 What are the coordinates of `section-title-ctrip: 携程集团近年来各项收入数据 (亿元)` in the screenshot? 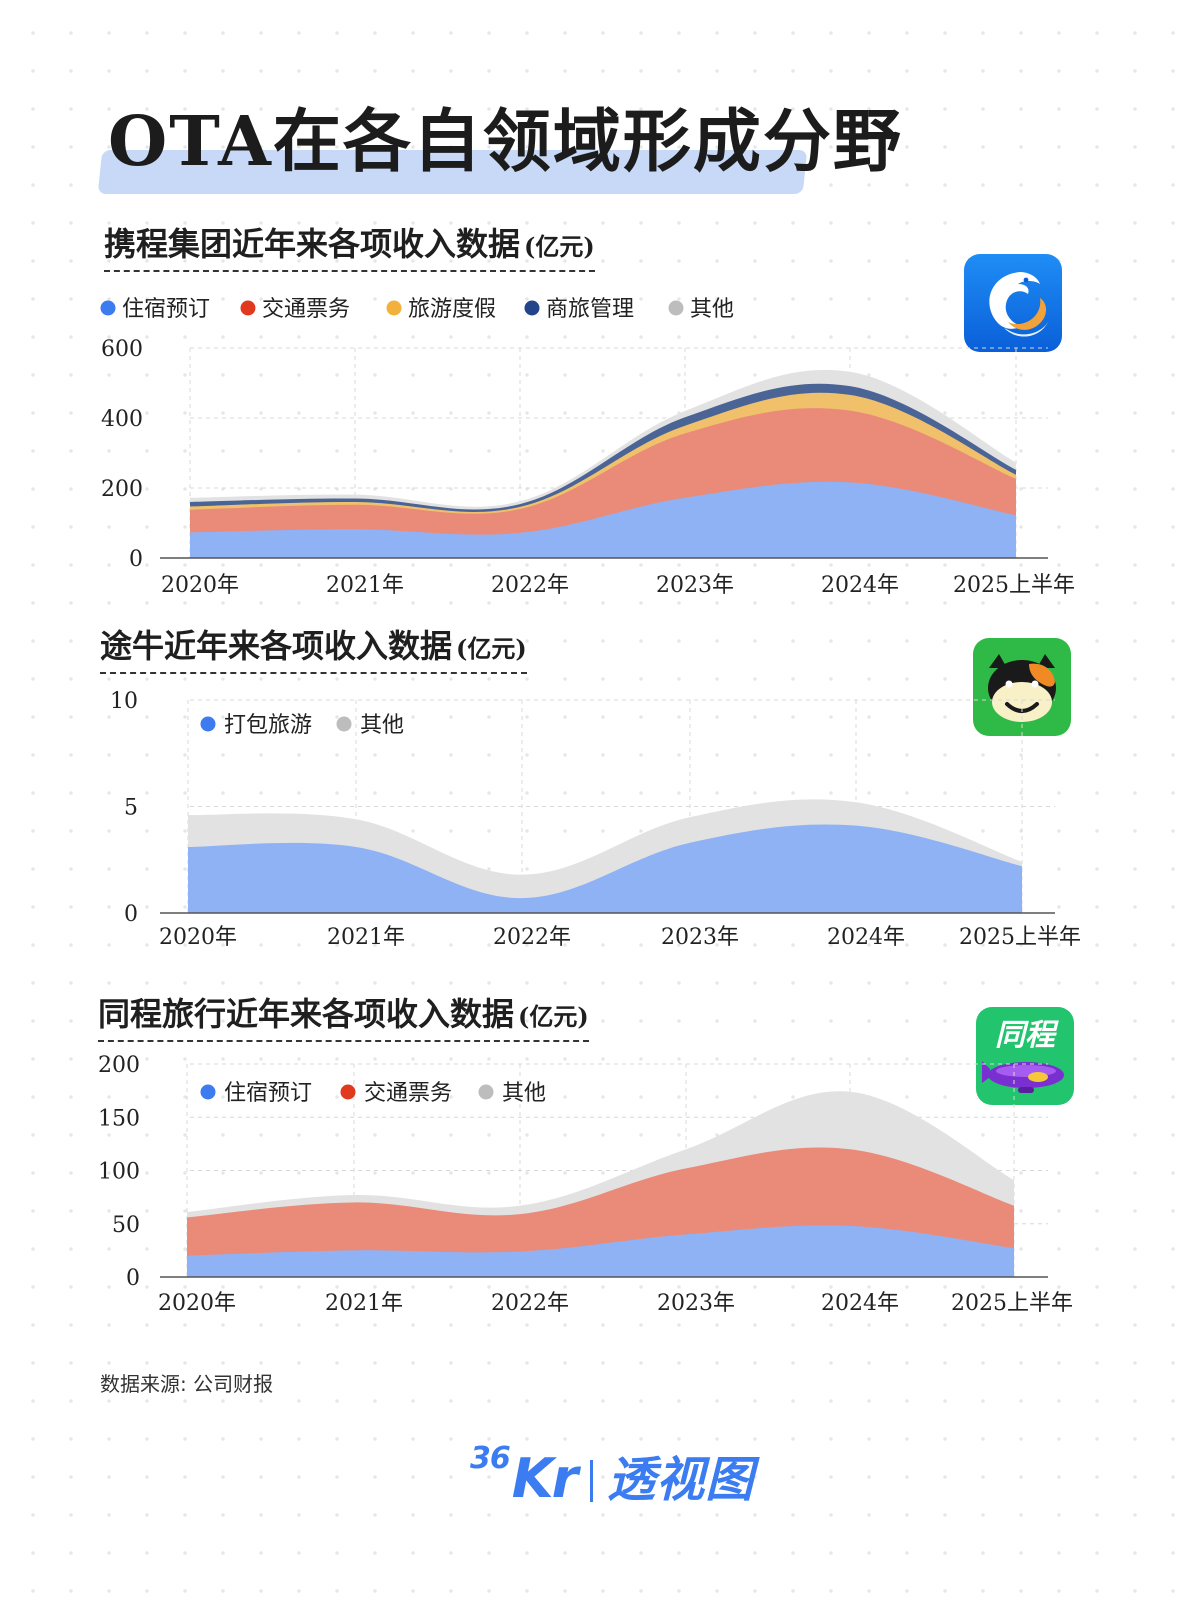 It's located at (349, 250).